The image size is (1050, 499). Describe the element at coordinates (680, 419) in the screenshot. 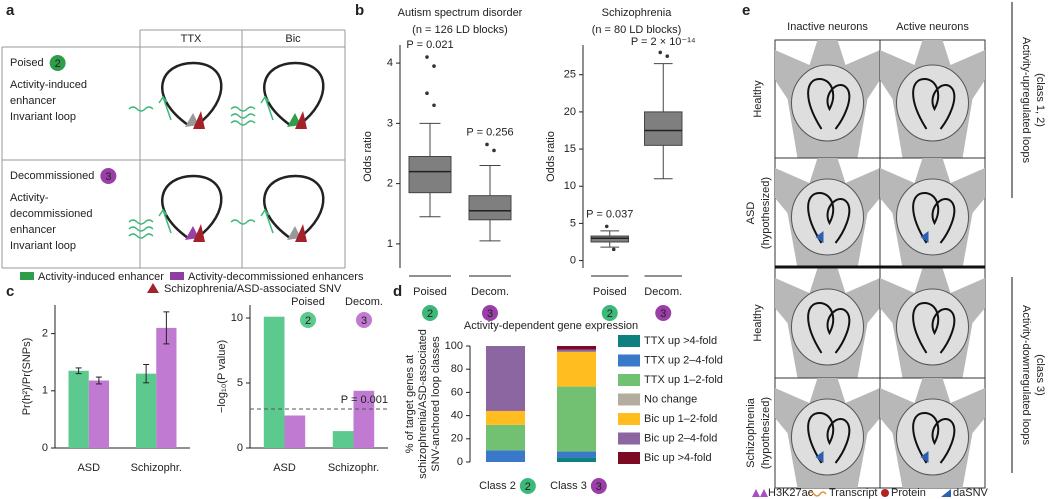

I see `legend-label: Bic up 1–2-fold` at that location.